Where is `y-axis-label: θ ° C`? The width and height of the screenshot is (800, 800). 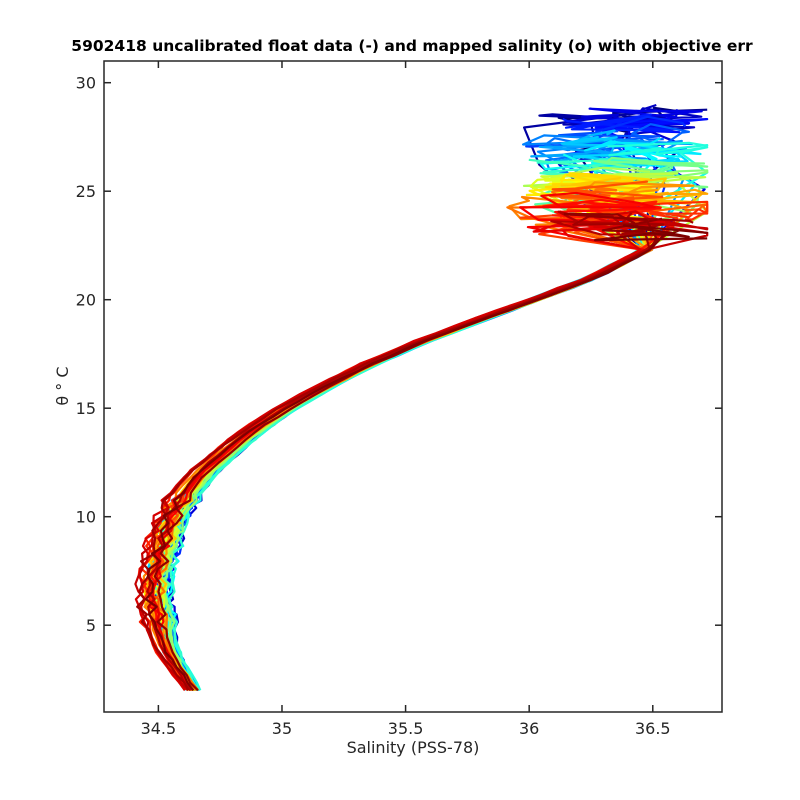 y-axis-label: θ ° C is located at coordinates (62, 385).